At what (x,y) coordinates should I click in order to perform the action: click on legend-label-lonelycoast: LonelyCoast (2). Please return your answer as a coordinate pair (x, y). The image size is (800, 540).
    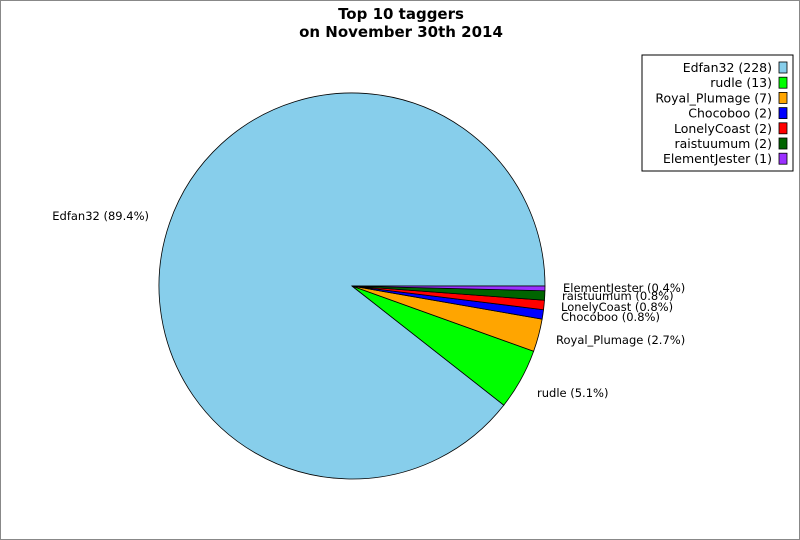
    Looking at the image, I should click on (723, 128).